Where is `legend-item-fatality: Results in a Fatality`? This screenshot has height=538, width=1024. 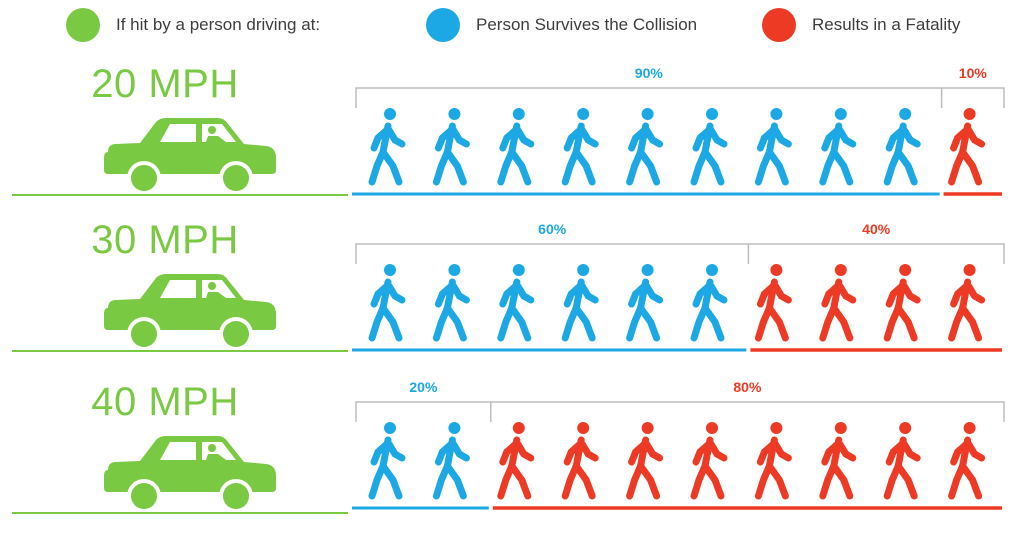 legend-item-fatality: Results in a Fatality is located at coordinates (861, 25).